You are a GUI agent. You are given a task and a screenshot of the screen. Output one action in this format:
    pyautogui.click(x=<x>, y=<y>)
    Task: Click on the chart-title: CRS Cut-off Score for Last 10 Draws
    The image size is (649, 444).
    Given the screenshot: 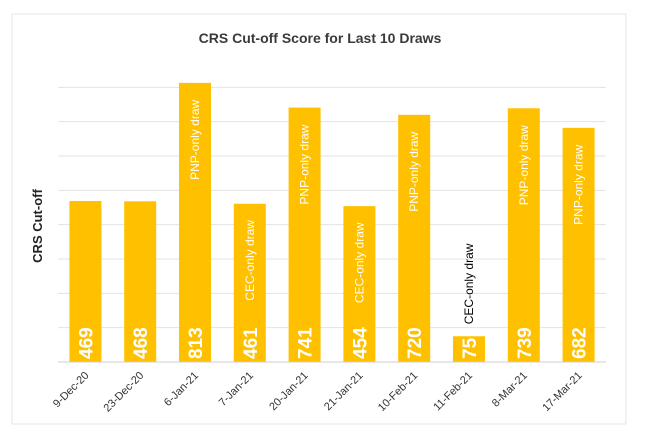 What is the action you would take?
    pyautogui.click(x=320, y=38)
    